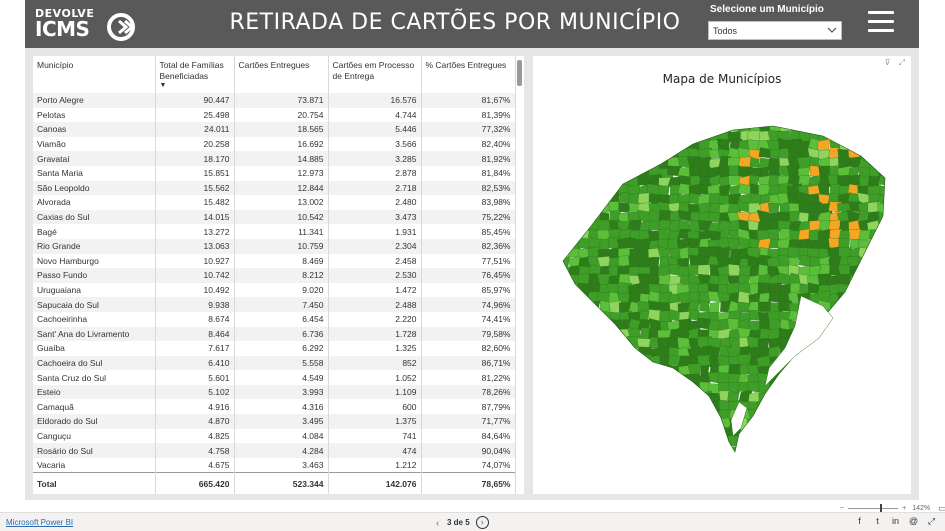  Describe the element at coordinates (274, 377) in the screenshot. I see `table-row: Santa Cruz do Sul 5.601 4.549 1.052 81,22%` at that location.